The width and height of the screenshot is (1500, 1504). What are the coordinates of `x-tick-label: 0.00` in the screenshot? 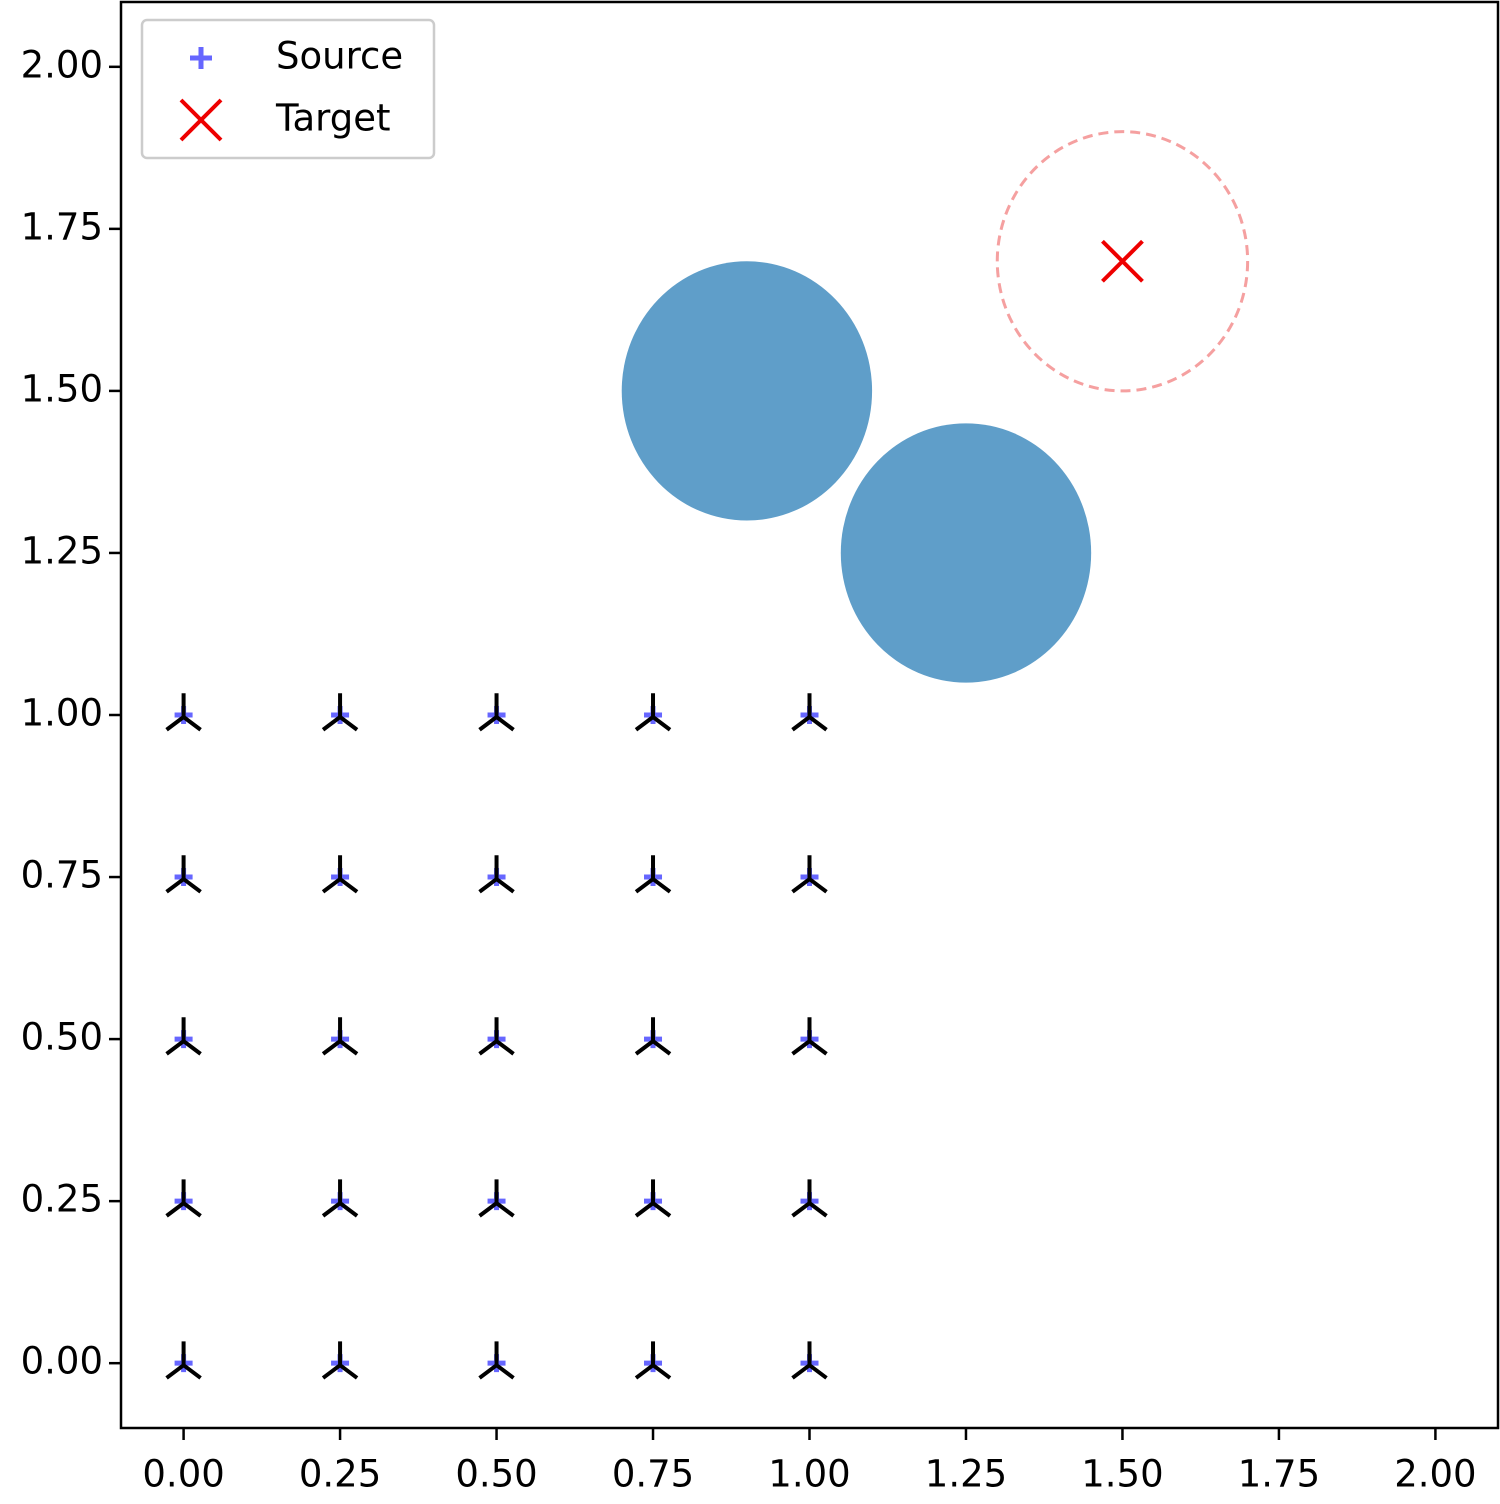 It's located at (183, 1474).